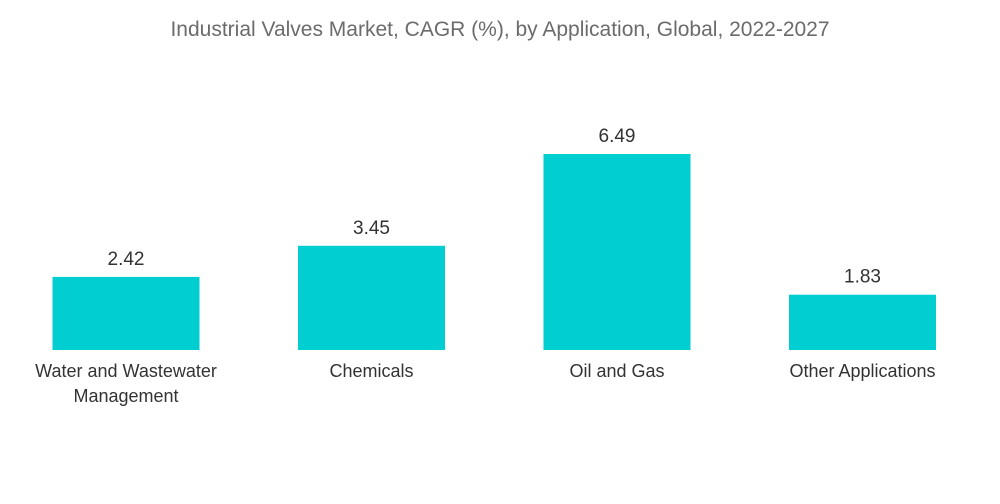  Describe the element at coordinates (616, 371) in the screenshot. I see `category-label: Oil and Gas` at that location.